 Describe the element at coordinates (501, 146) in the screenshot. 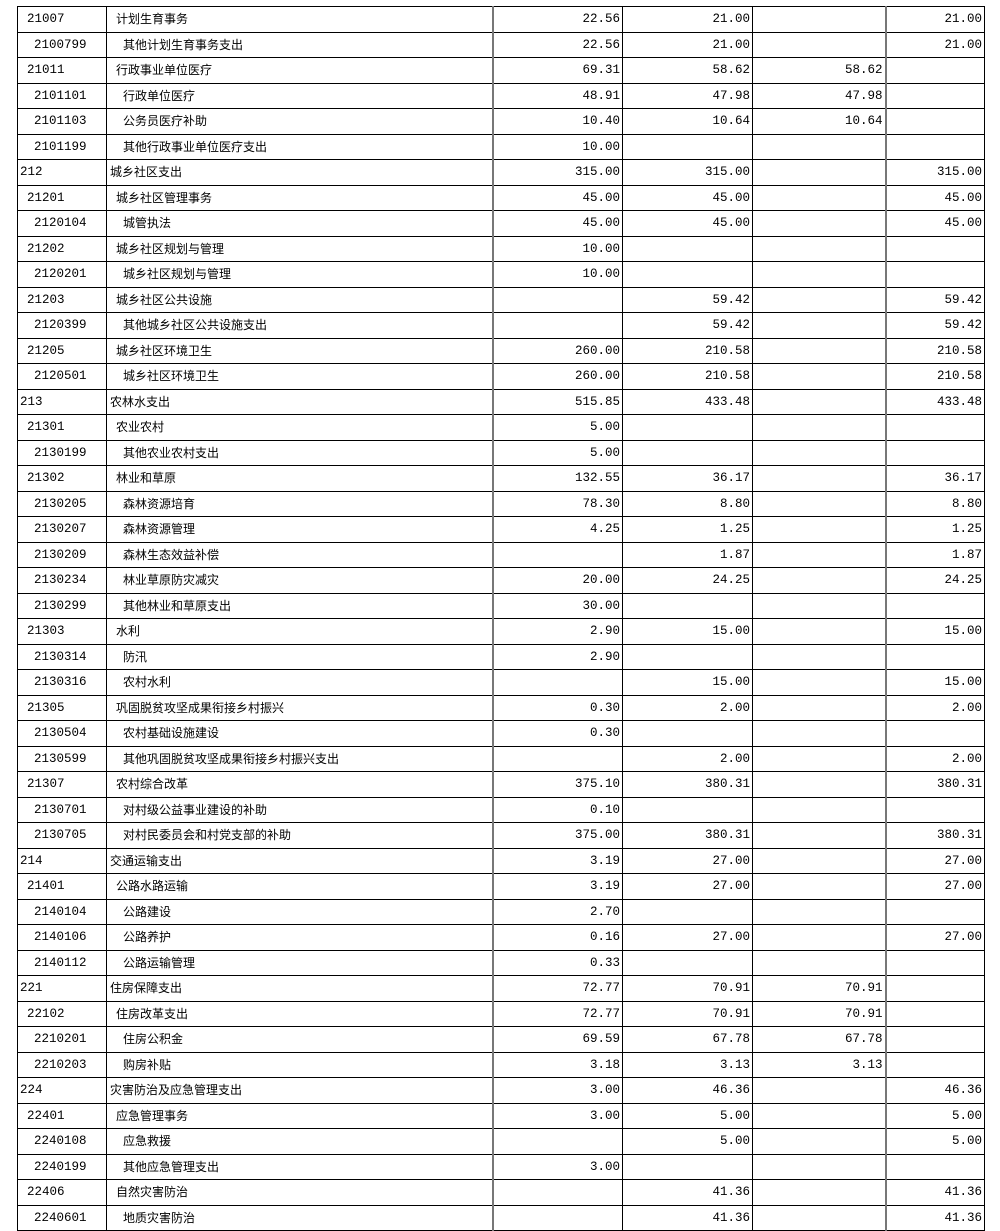

I see `table-row: 2101199 其他行政事业单位医疗支出 10.00` at that location.